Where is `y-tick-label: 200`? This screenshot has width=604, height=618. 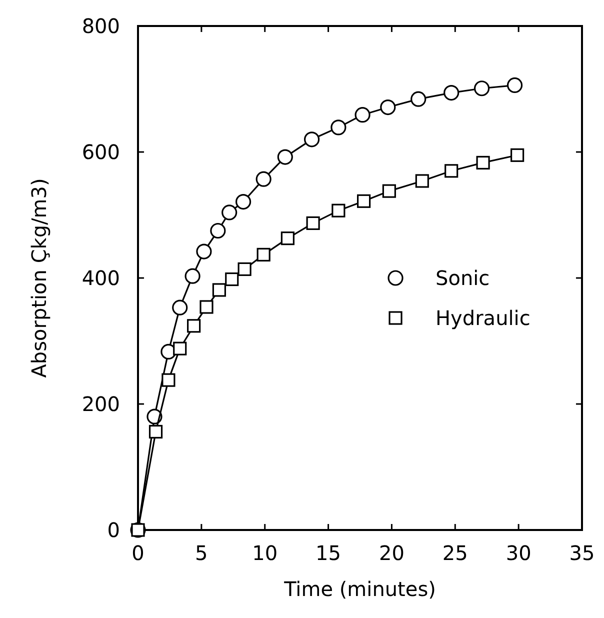
y-tick-label: 200 is located at coordinates (101, 404).